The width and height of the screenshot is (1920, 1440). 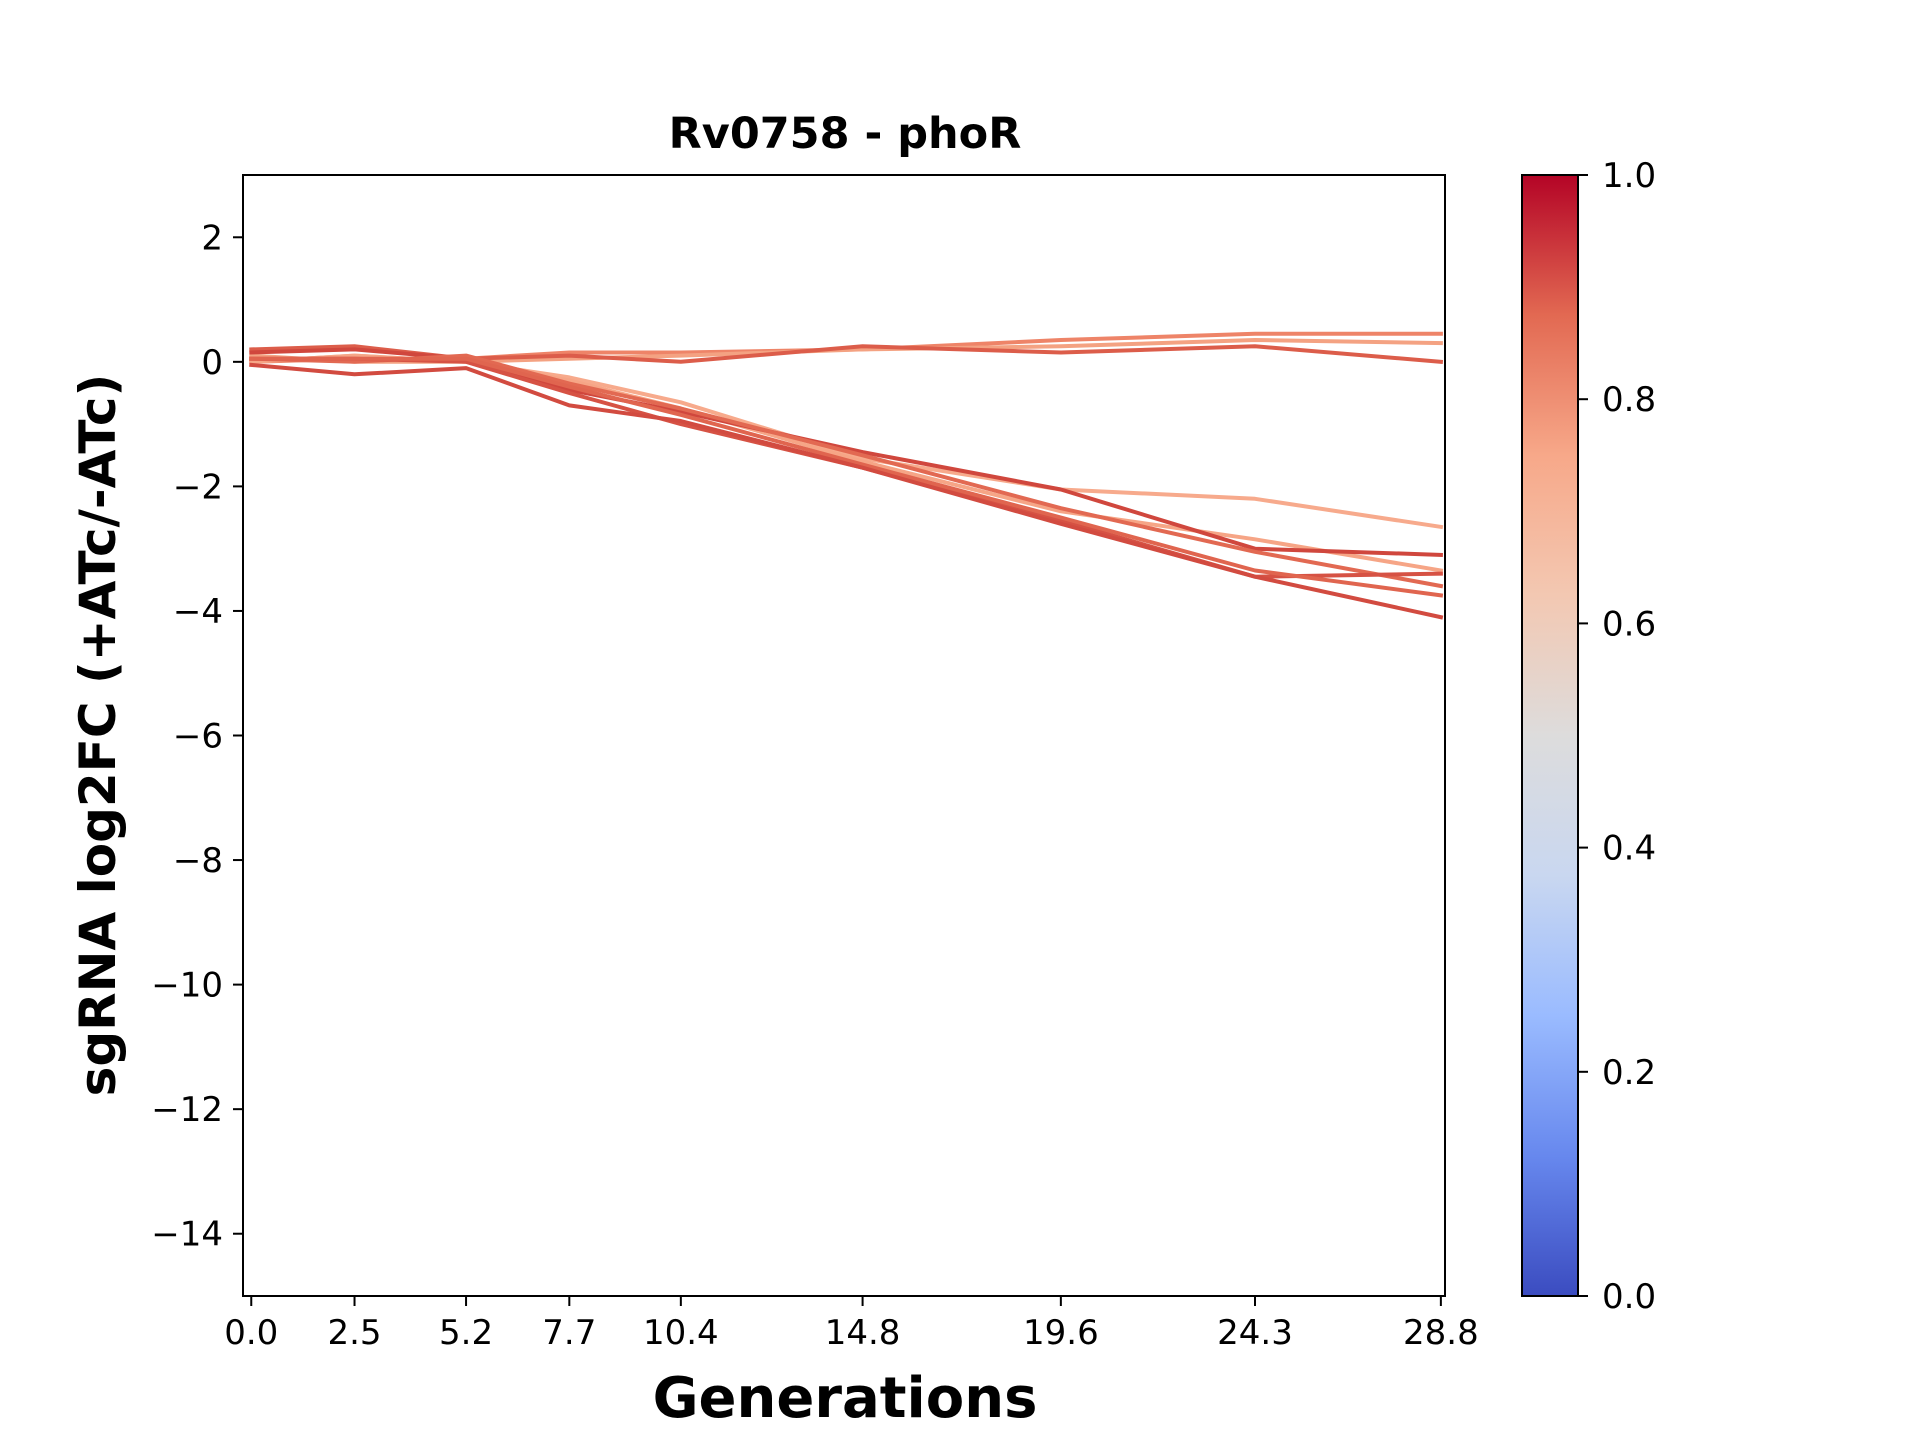 What do you see at coordinates (845, 1398) in the screenshot?
I see `x-axis-label: Generations` at bounding box center [845, 1398].